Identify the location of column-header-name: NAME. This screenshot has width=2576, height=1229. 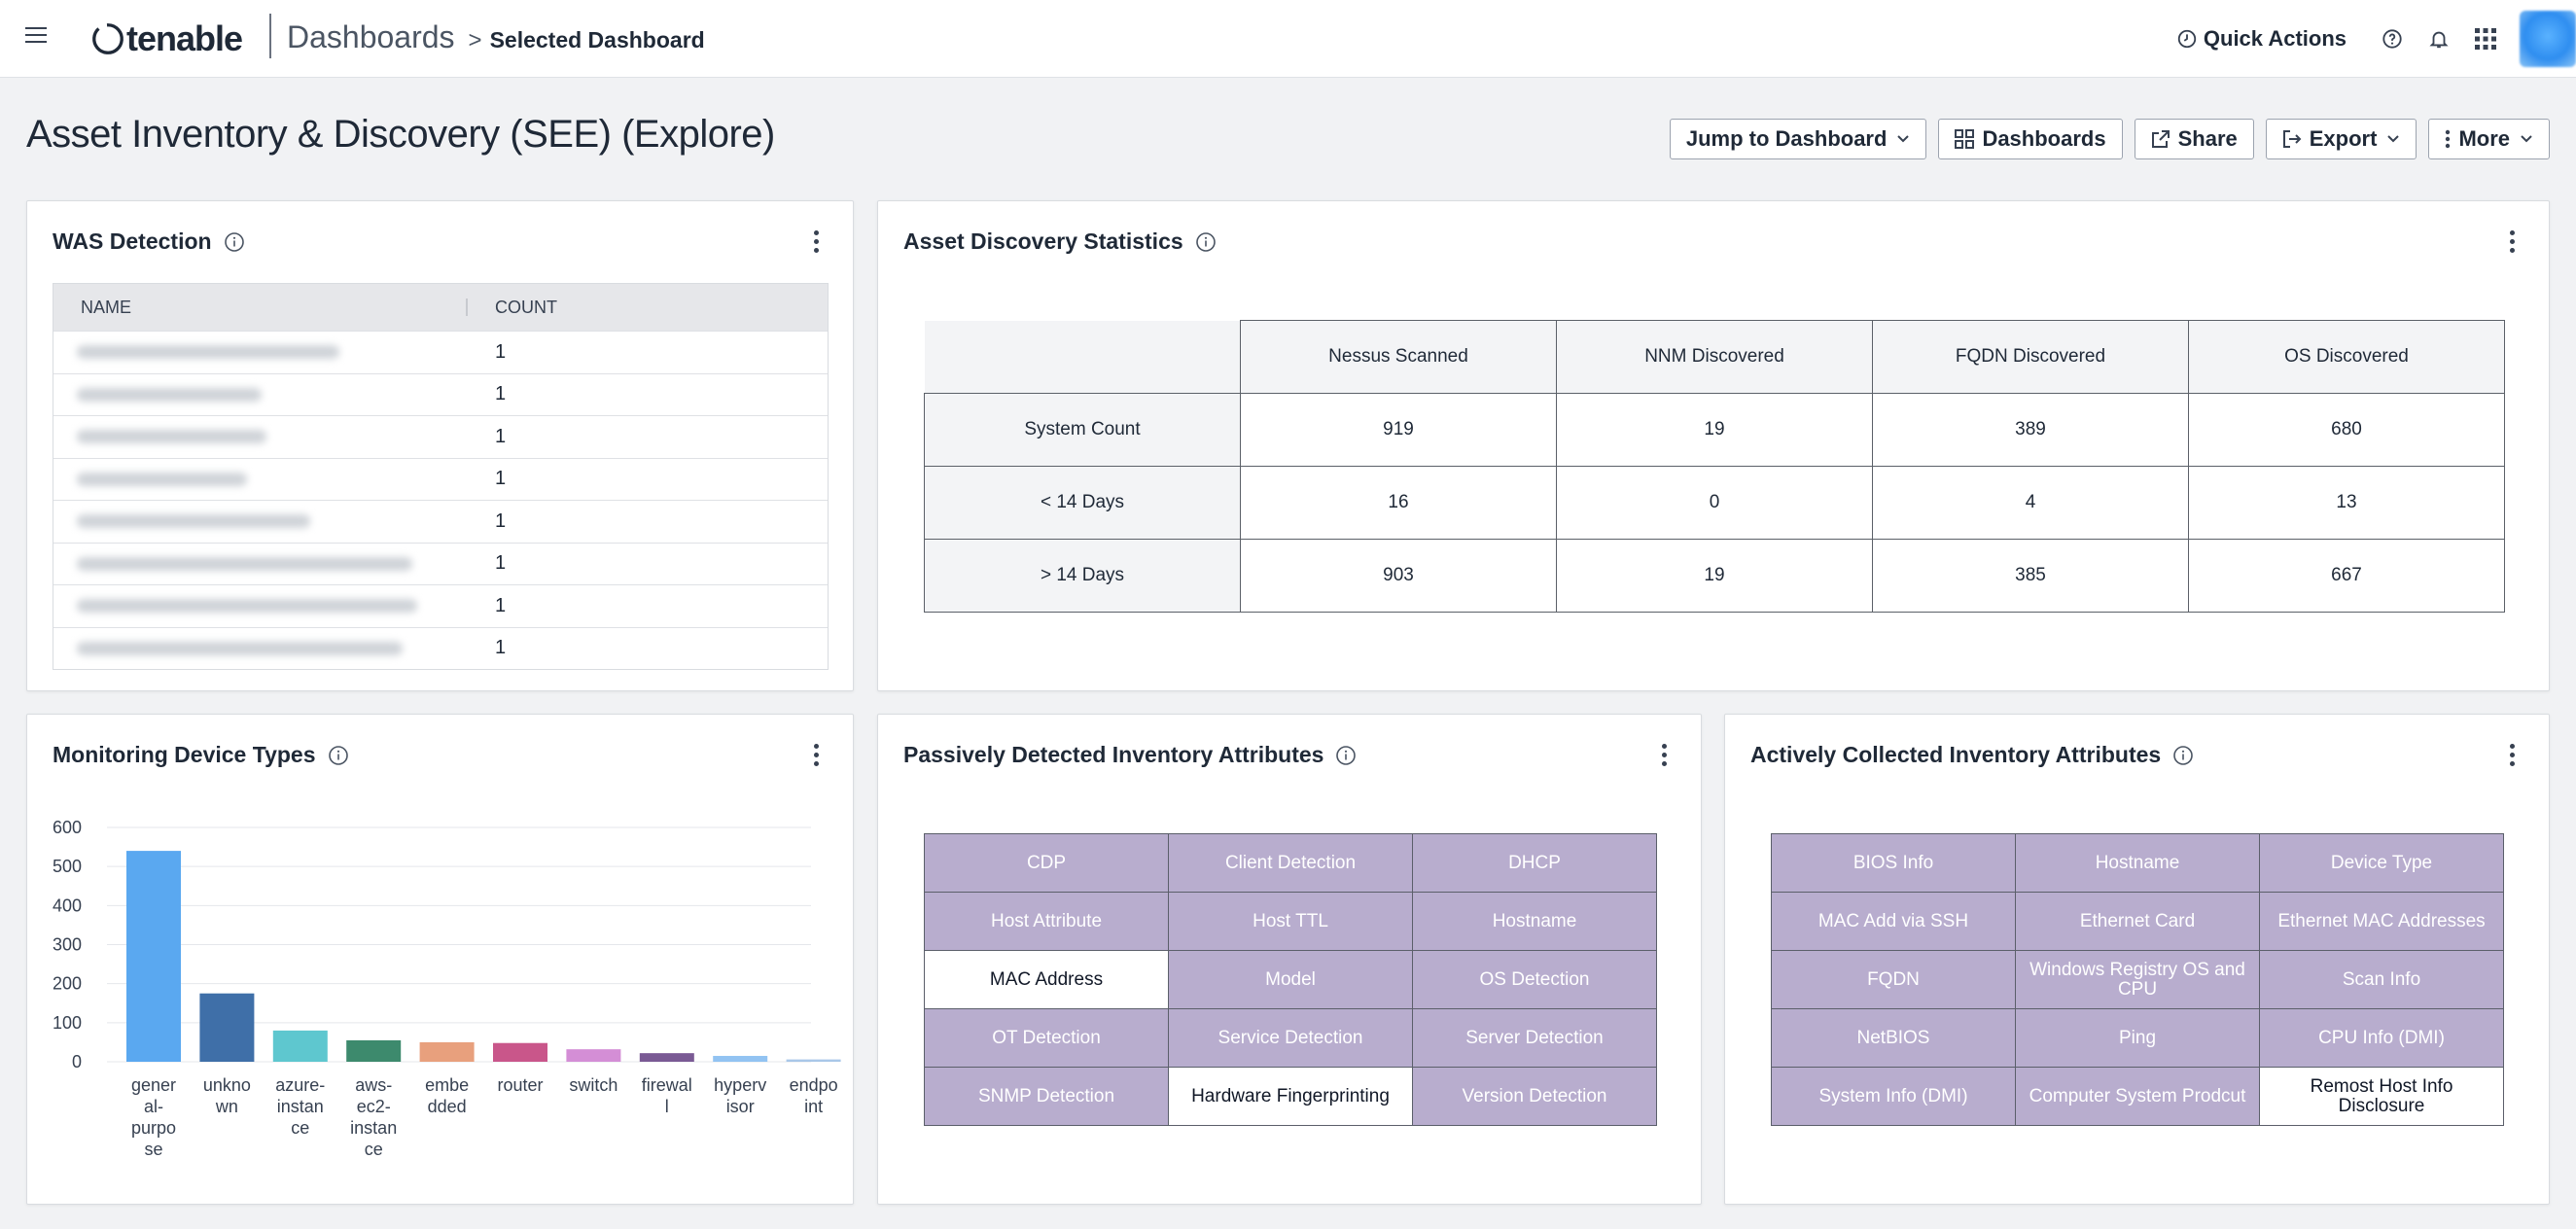
(260, 307).